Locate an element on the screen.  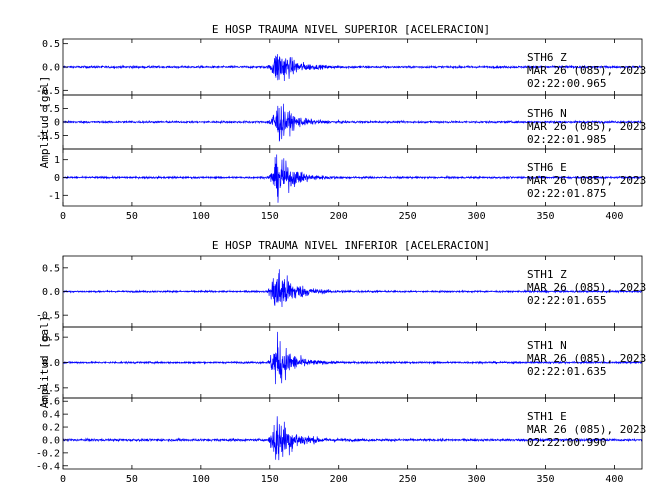
time-label: 02:22:01.655 is located at coordinates (566, 300).